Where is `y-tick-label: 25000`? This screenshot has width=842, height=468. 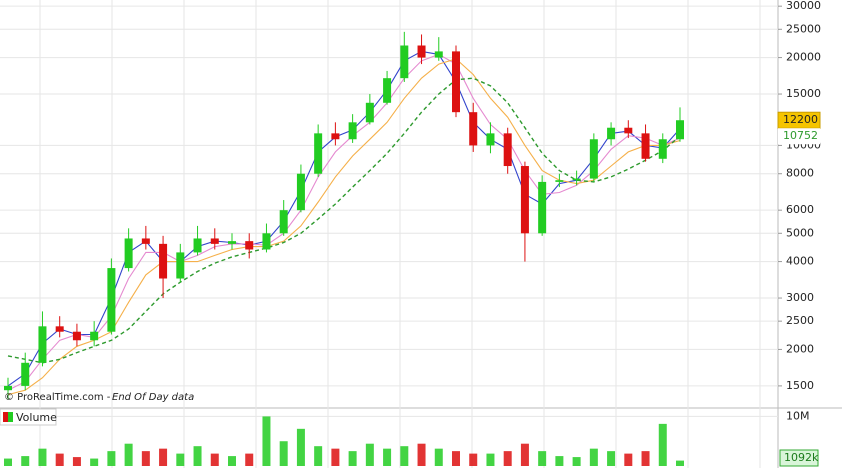 y-tick-label: 25000 is located at coordinates (803, 28).